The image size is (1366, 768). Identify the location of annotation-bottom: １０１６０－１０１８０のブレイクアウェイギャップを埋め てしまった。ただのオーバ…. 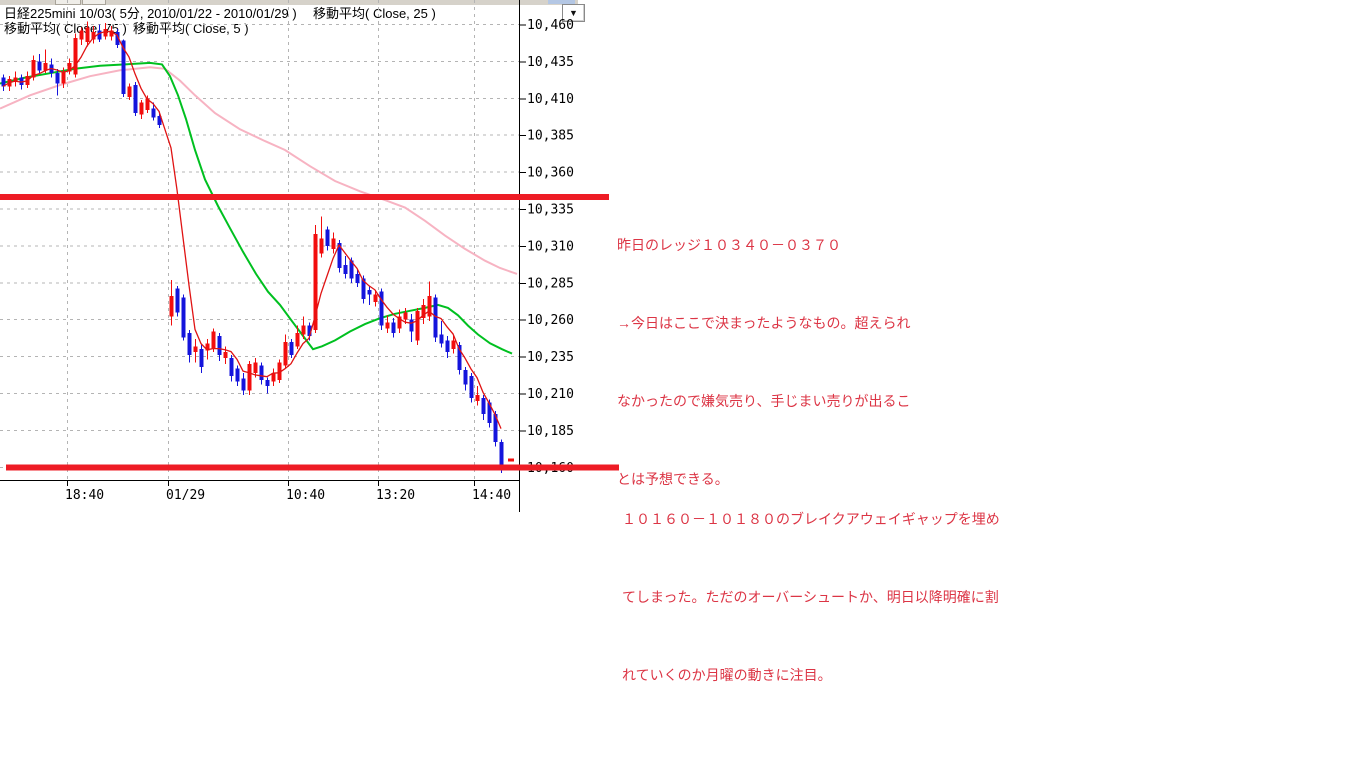
(811, 584).